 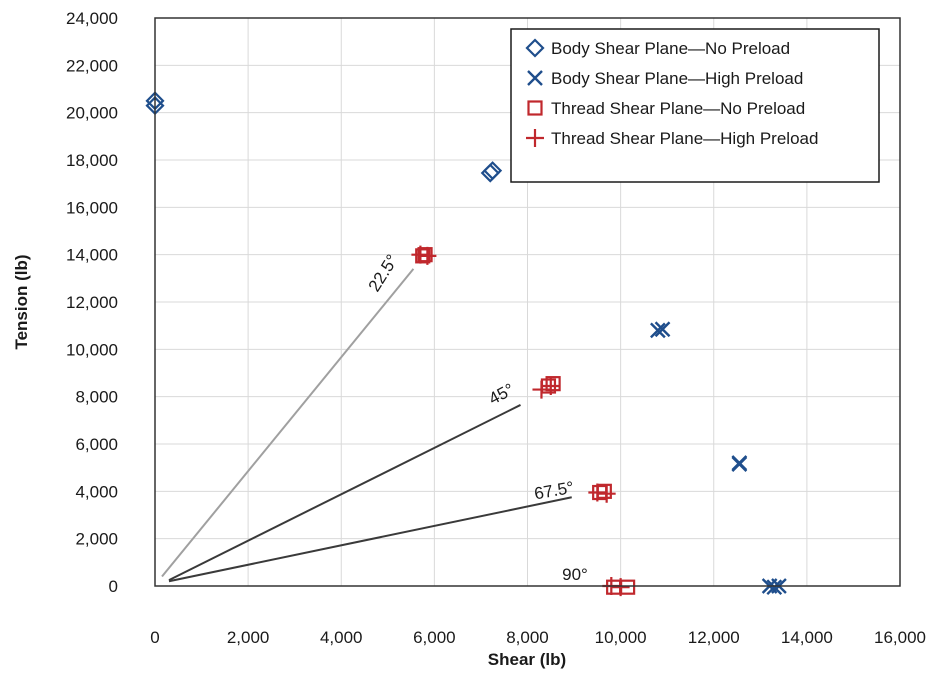 What do you see at coordinates (92, 255) in the screenshot?
I see `y-tick-label: 14,000` at bounding box center [92, 255].